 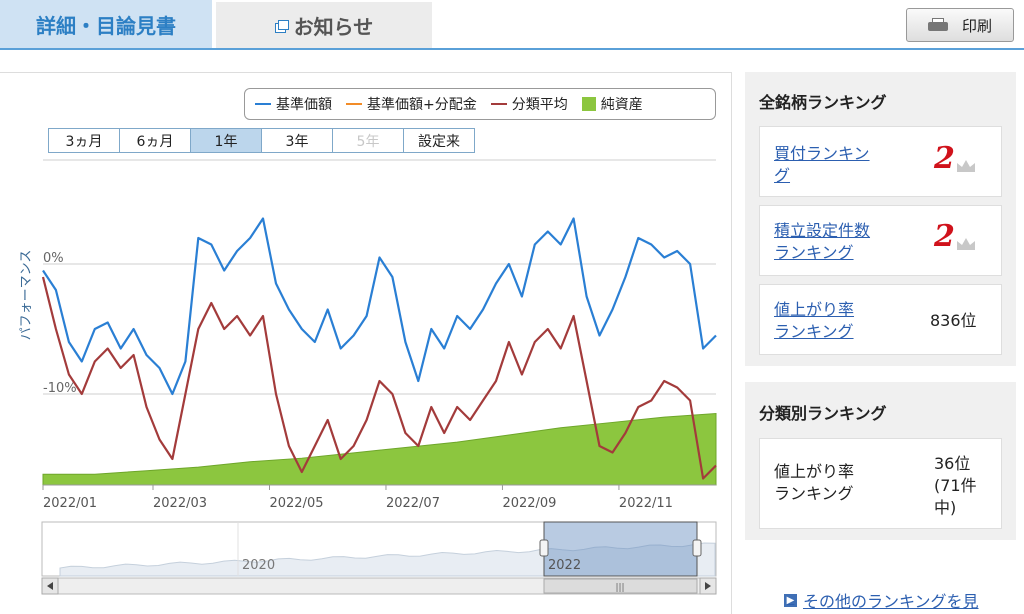 What do you see at coordinates (937, 25) in the screenshot?
I see `printer-icon` at bounding box center [937, 25].